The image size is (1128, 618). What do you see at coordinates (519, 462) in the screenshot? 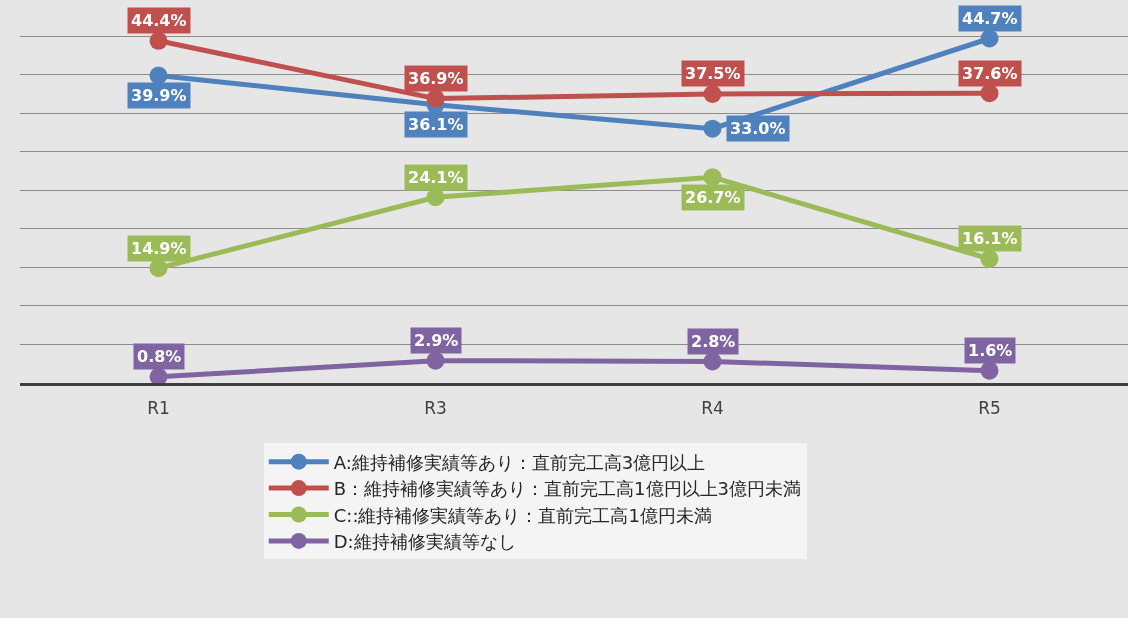
I see `legend-label: A:維持補修実績等あり：直前完工高3億円以上` at bounding box center [519, 462].